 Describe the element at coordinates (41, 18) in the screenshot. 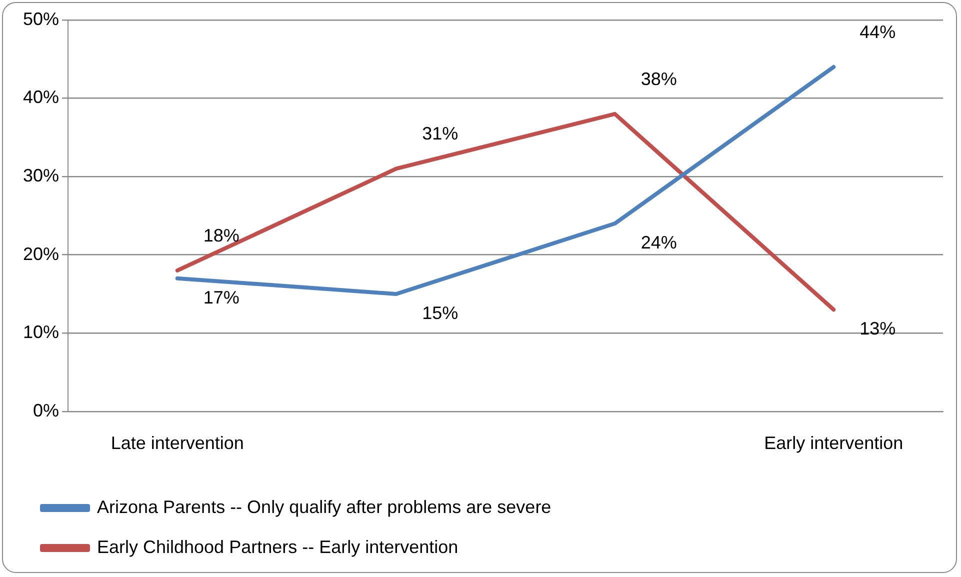

I see `y-tick-label: 50%` at that location.